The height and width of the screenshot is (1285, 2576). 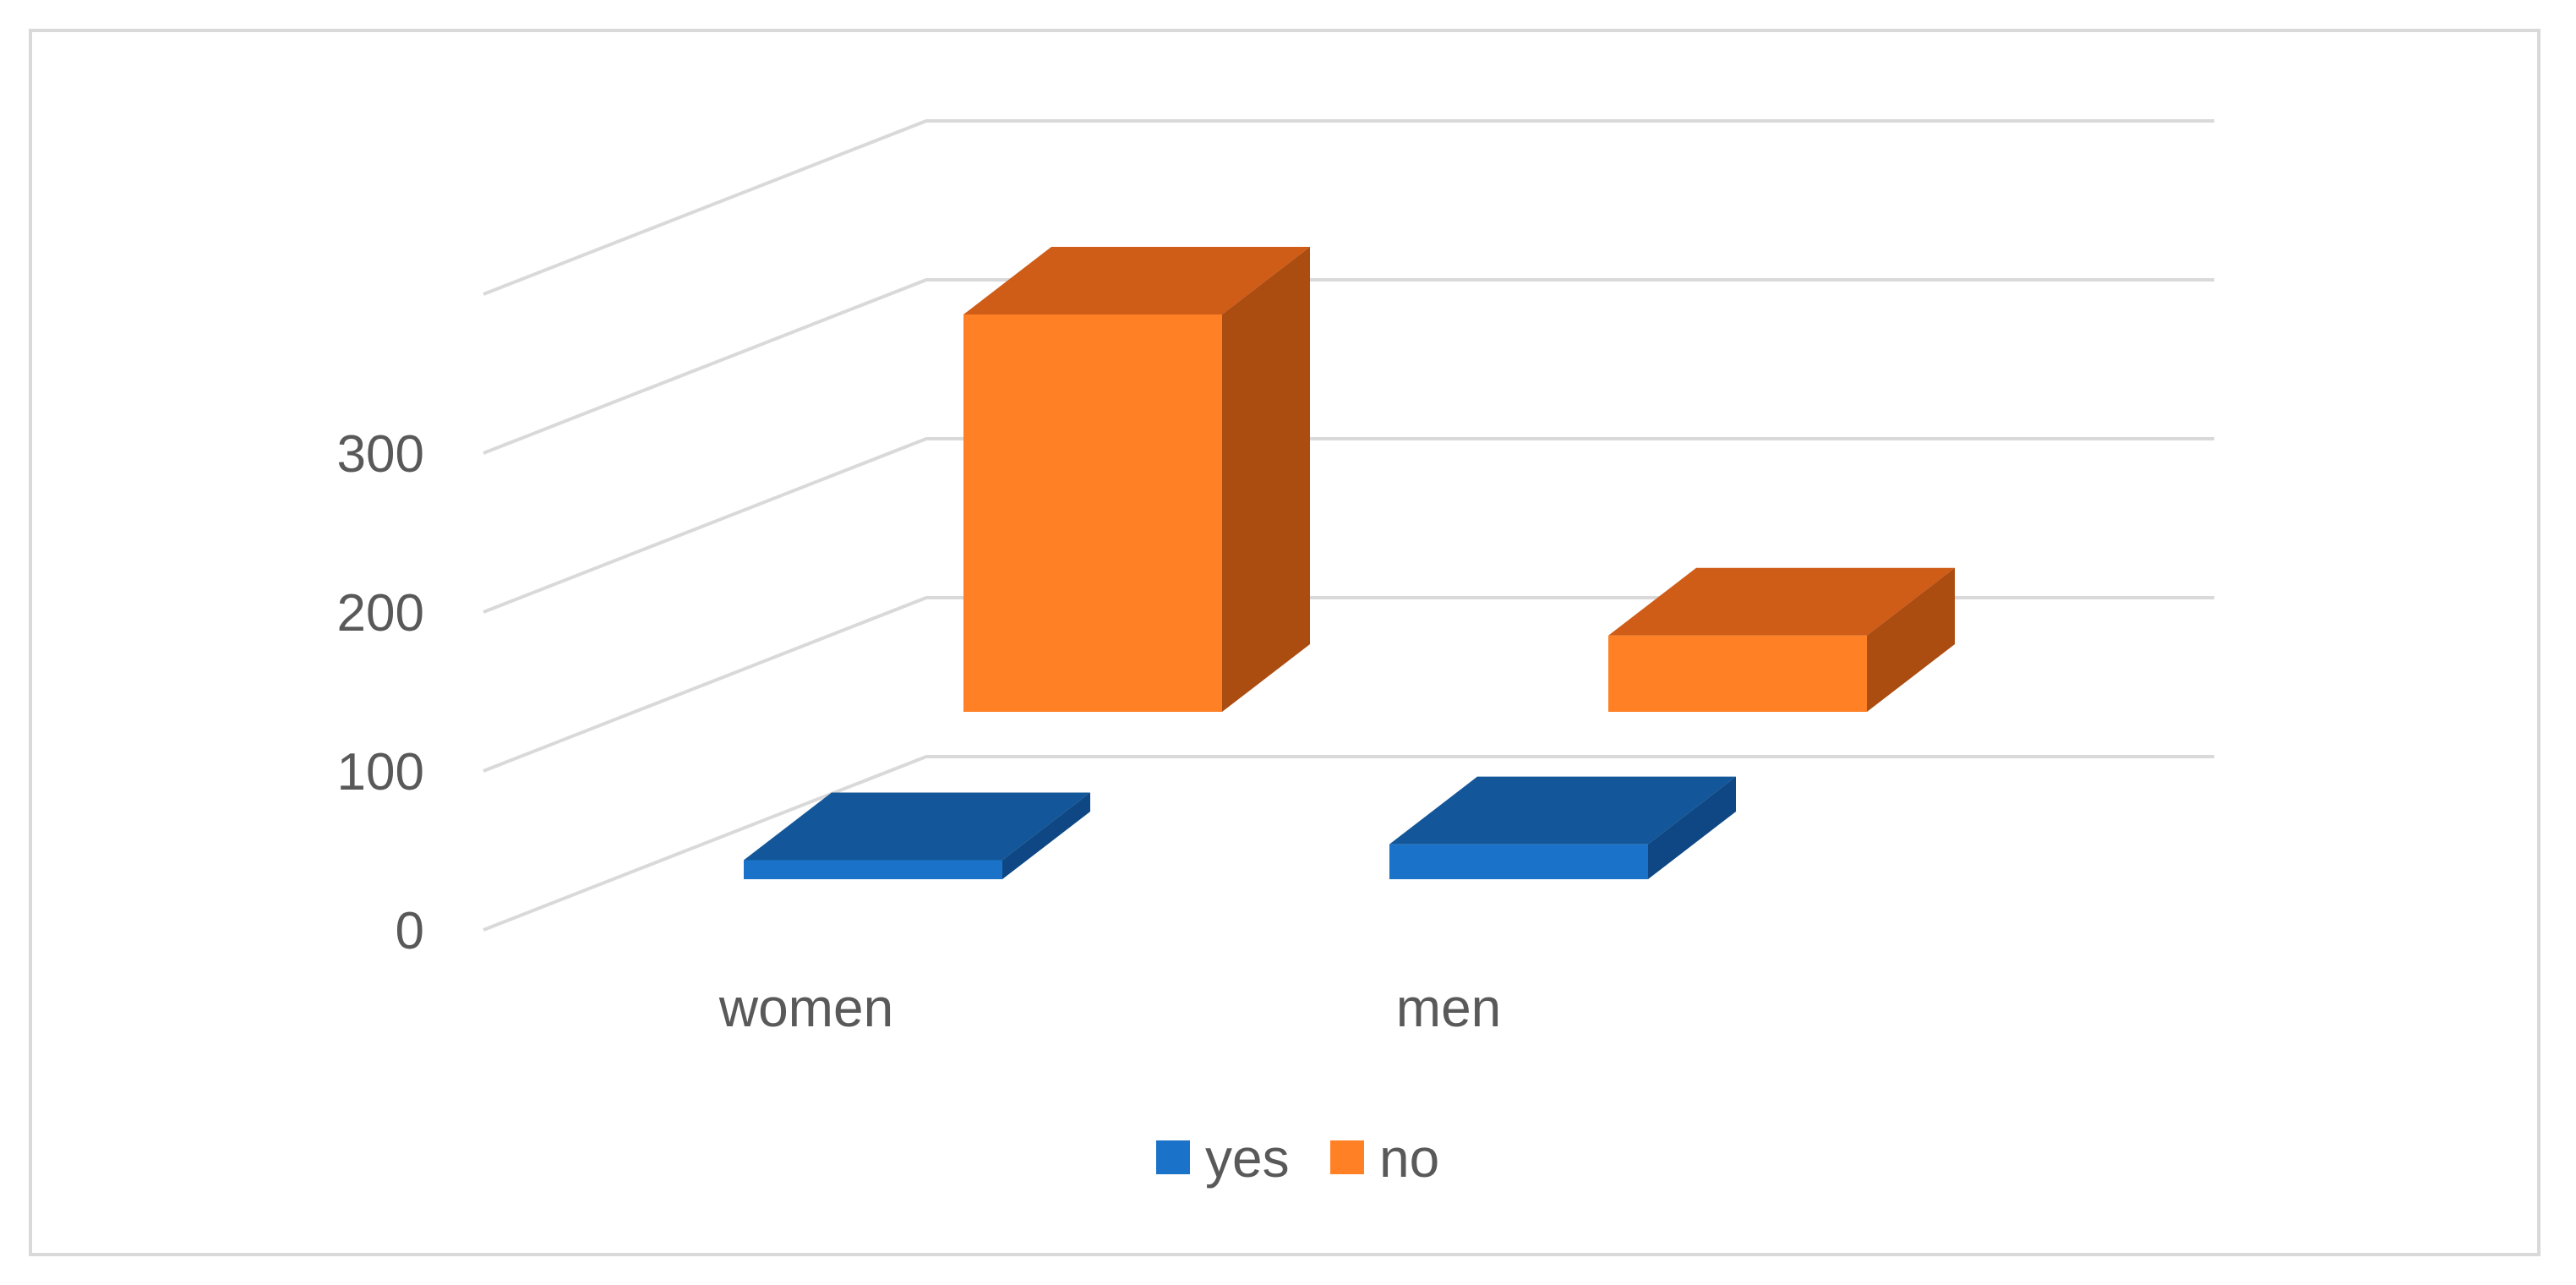 I want to click on y-tick-label: 300, so click(x=380, y=454).